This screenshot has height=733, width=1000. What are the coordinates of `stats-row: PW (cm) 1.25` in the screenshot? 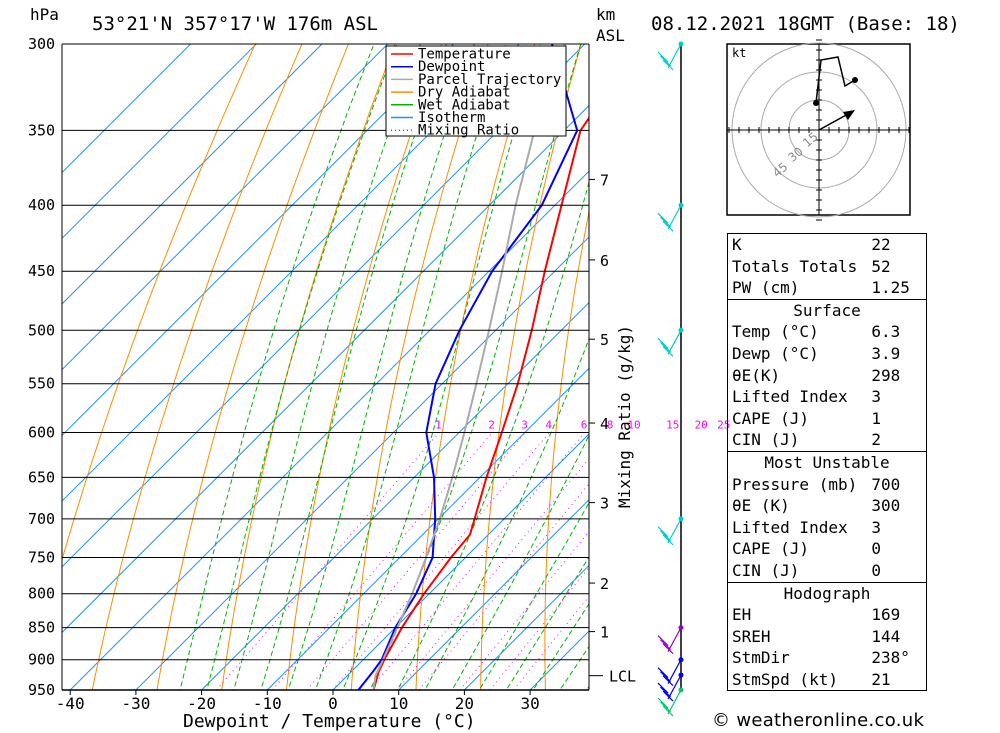 It's located at (827, 288).